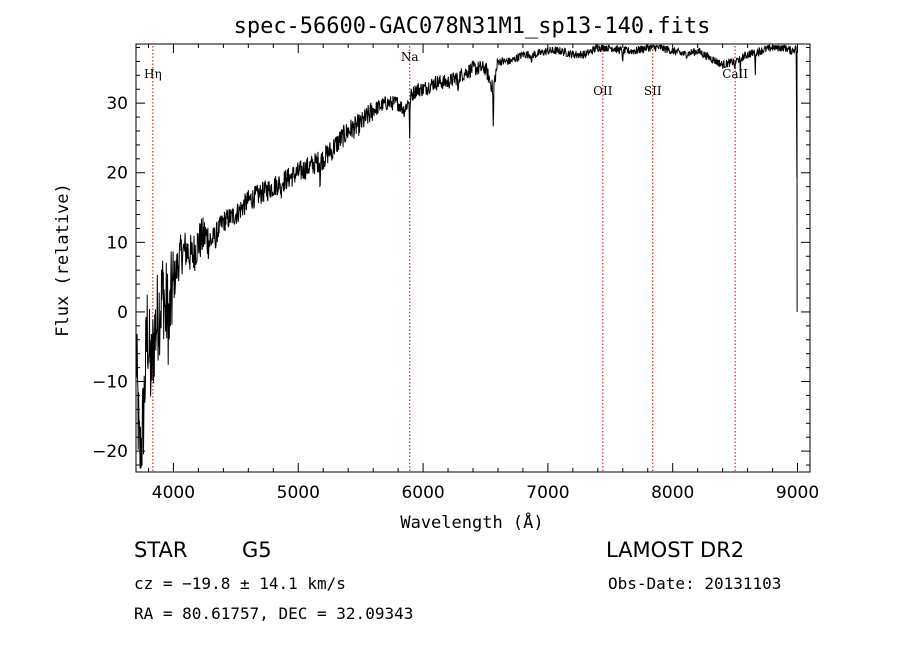 The width and height of the screenshot is (900, 649). Describe the element at coordinates (797, 493) in the screenshot. I see `x-tick-label: 9000` at that location.